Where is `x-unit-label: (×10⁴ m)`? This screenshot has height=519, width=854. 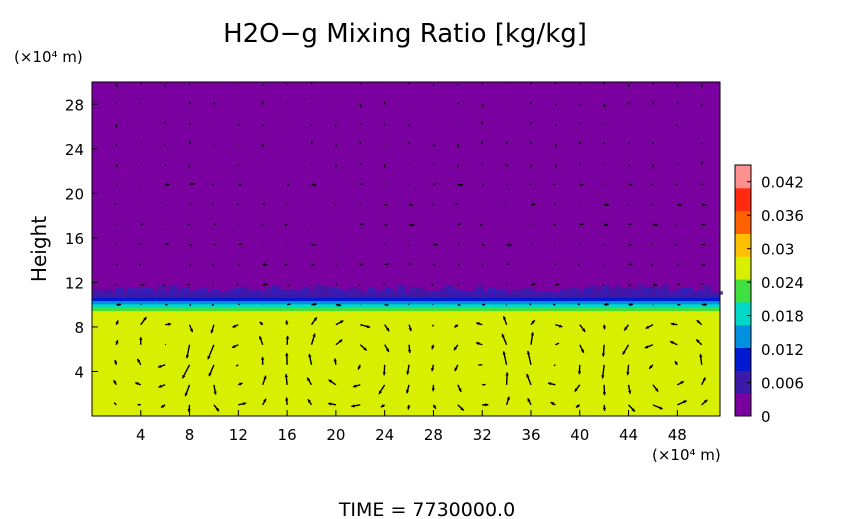 x-unit-label: (×10⁴ m) is located at coordinates (686, 455).